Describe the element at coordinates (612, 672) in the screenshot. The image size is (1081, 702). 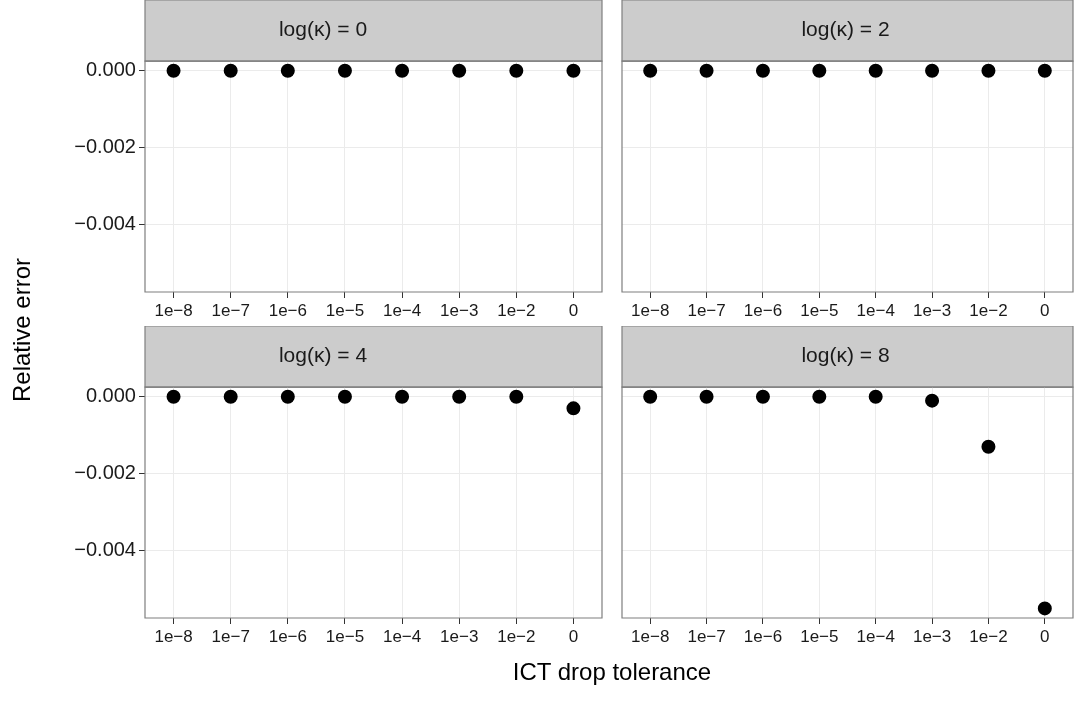
I see `x-axis-title: ICT drop tolerance` at that location.